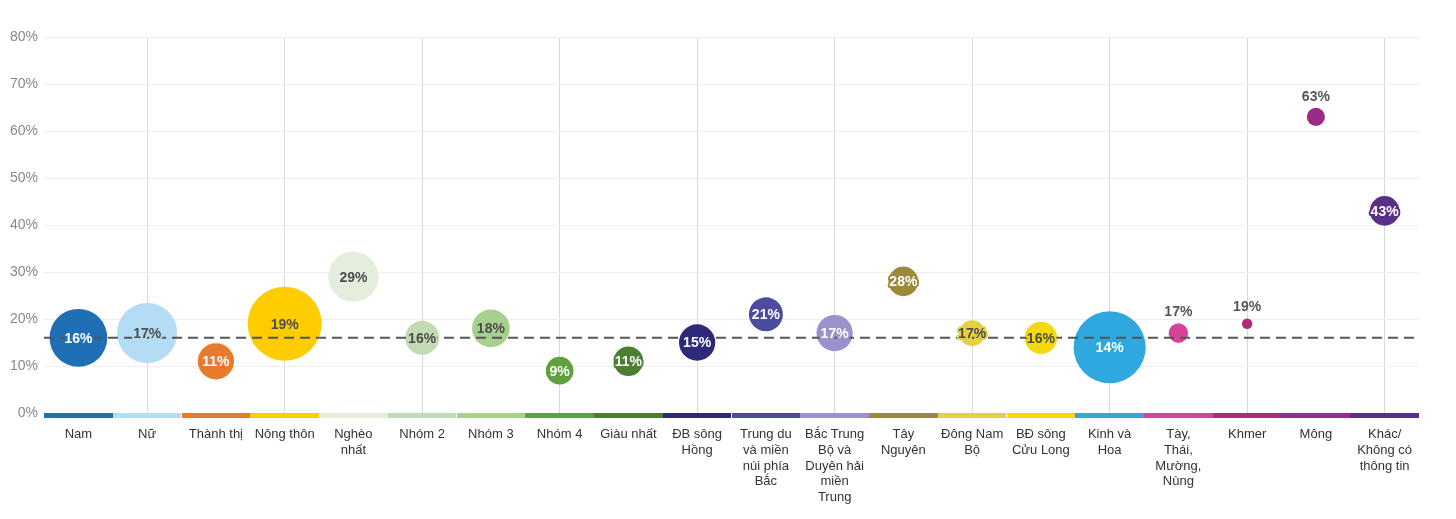 The image size is (1456, 519). Describe the element at coordinates (903, 441) in the screenshot. I see `x-tick-label: Tây Nguyên` at that location.